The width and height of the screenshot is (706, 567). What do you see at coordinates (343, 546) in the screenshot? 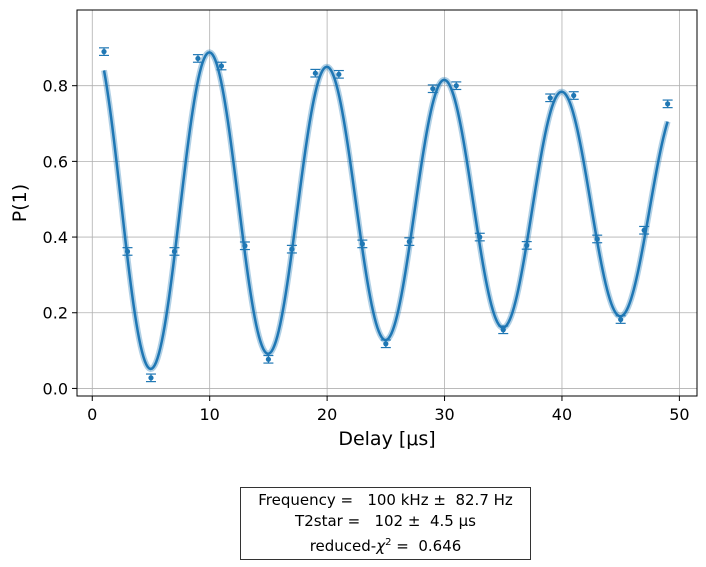
I see `chi2-prefix: reduced-` at bounding box center [343, 546].